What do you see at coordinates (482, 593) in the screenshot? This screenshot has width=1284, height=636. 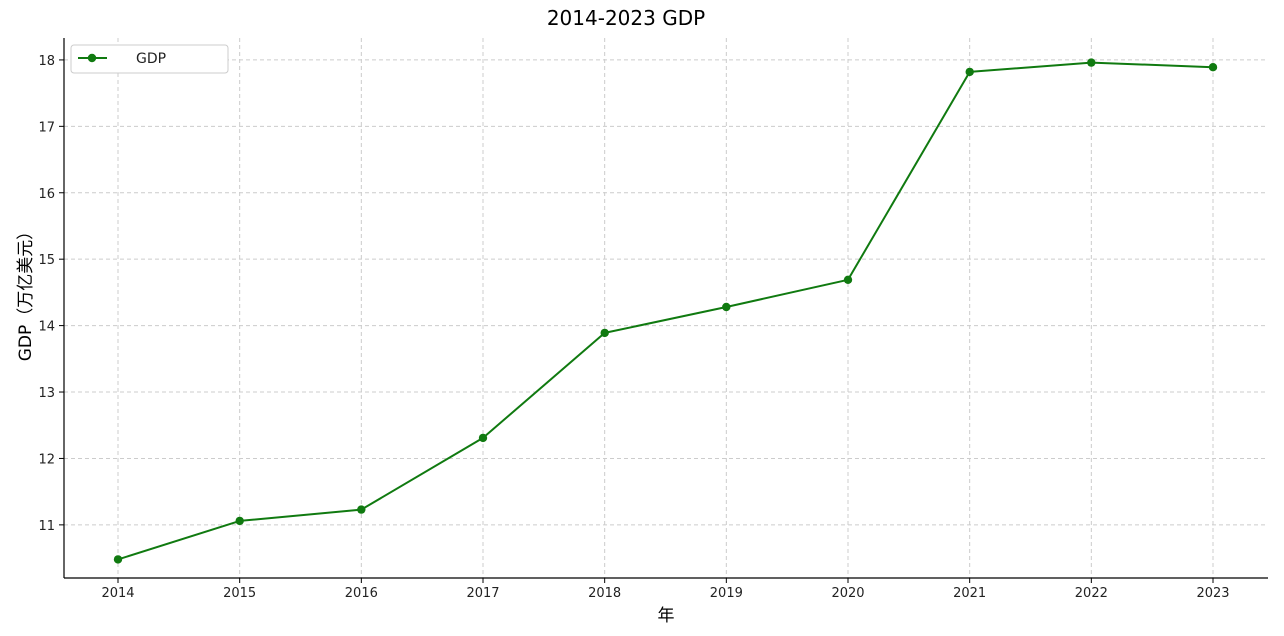 I see `x-tick-label: 2017` at bounding box center [482, 593].